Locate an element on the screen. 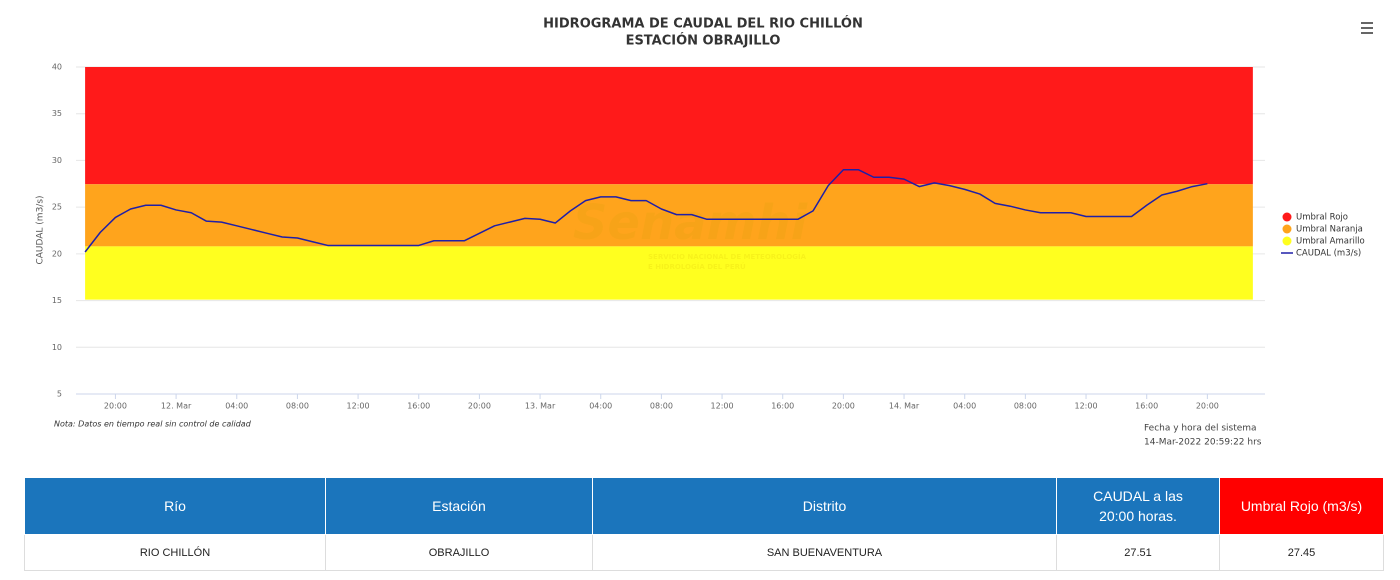 This screenshot has width=1400, height=580. y-axis-title: CAUDAL (m3/s) is located at coordinates (41, 229).